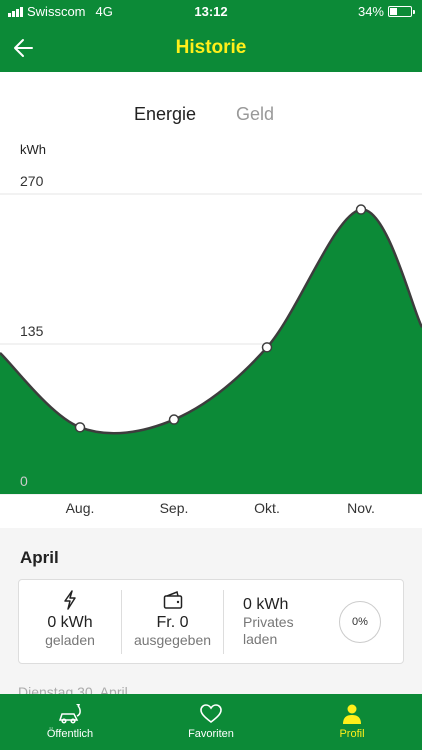 The width and height of the screenshot is (422, 750). What do you see at coordinates (401, 11) in the screenshot?
I see `battery-icon` at bounding box center [401, 11].